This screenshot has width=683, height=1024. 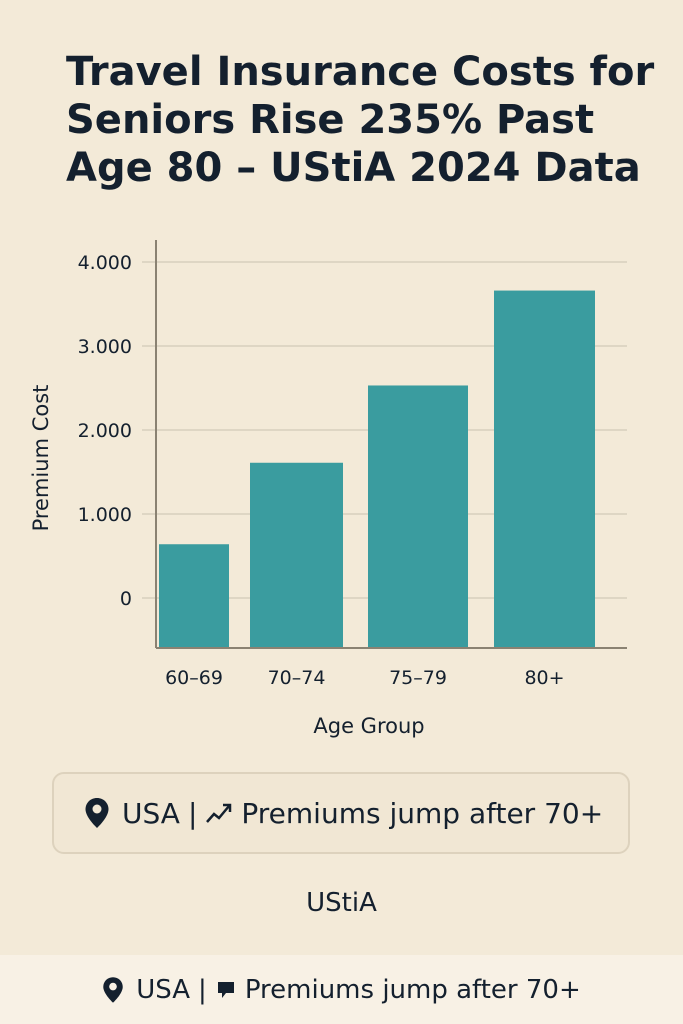 I want to click on y-tick-label: 2.000, so click(x=105, y=431).